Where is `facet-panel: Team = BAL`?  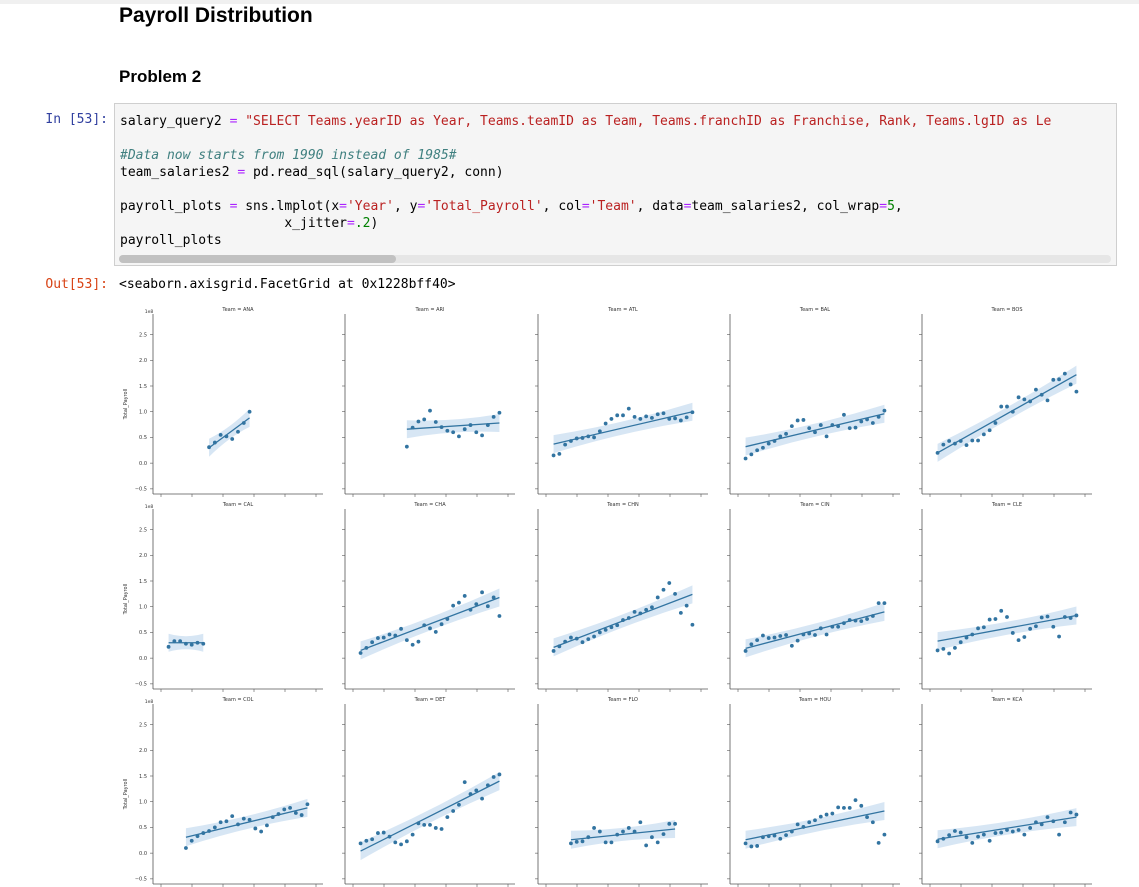
facet-panel: Team = BAL is located at coordinates (813, 402).